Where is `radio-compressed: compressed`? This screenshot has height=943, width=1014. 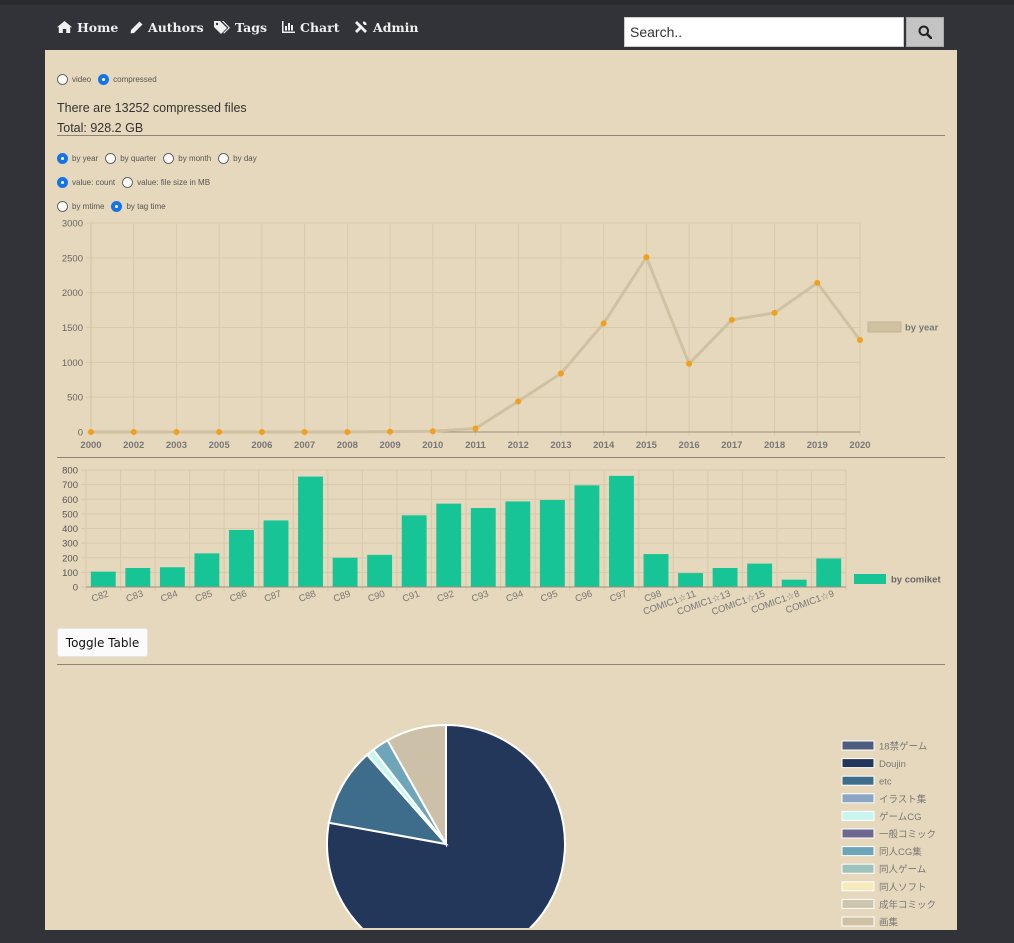
radio-compressed: compressed is located at coordinates (127, 79).